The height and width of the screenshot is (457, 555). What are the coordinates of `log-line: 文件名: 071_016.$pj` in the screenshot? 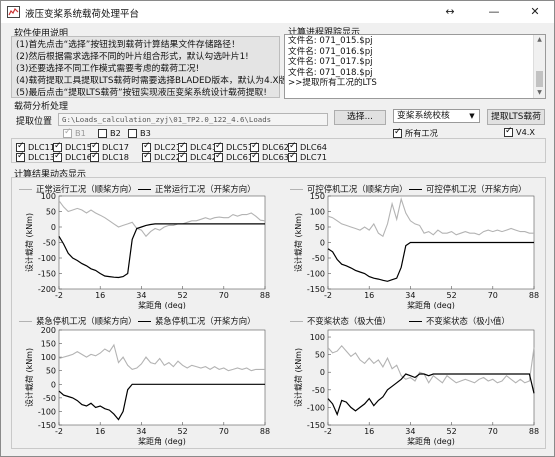 It's located at (330, 51).